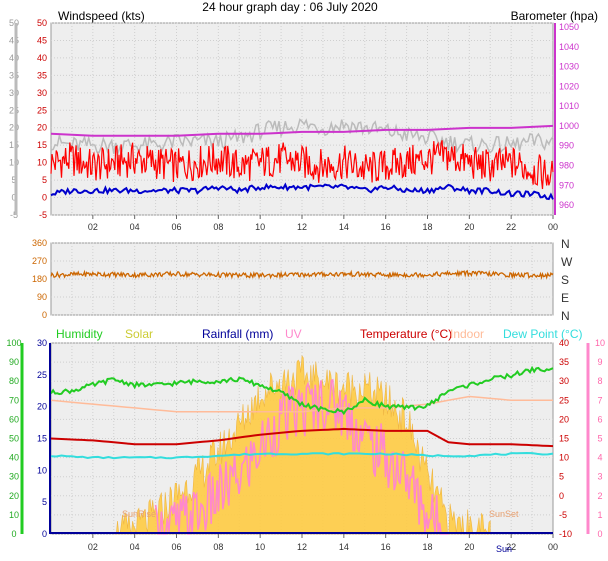  Describe the element at coordinates (564, 400) in the screenshot. I see `temp-y-label: 25` at that location.